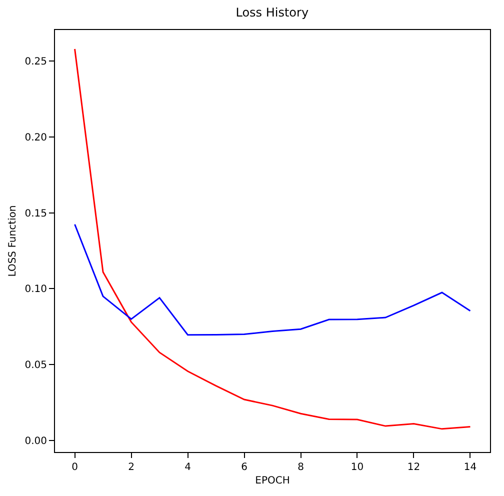 This screenshot has height=496, width=504. I want to click on x-tick-label: 14, so click(470, 467).